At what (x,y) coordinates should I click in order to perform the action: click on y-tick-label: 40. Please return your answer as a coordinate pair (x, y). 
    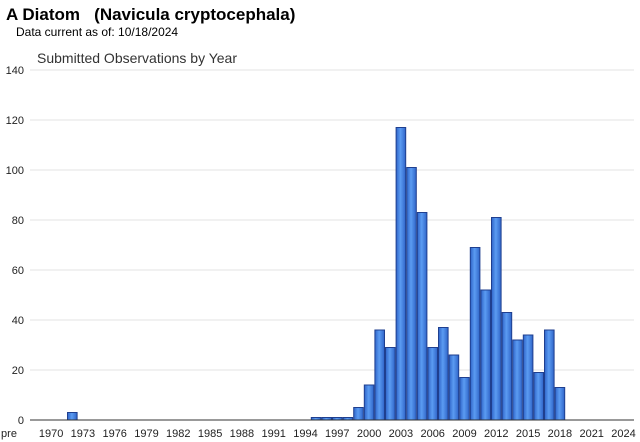
    Looking at the image, I should click on (18, 321).